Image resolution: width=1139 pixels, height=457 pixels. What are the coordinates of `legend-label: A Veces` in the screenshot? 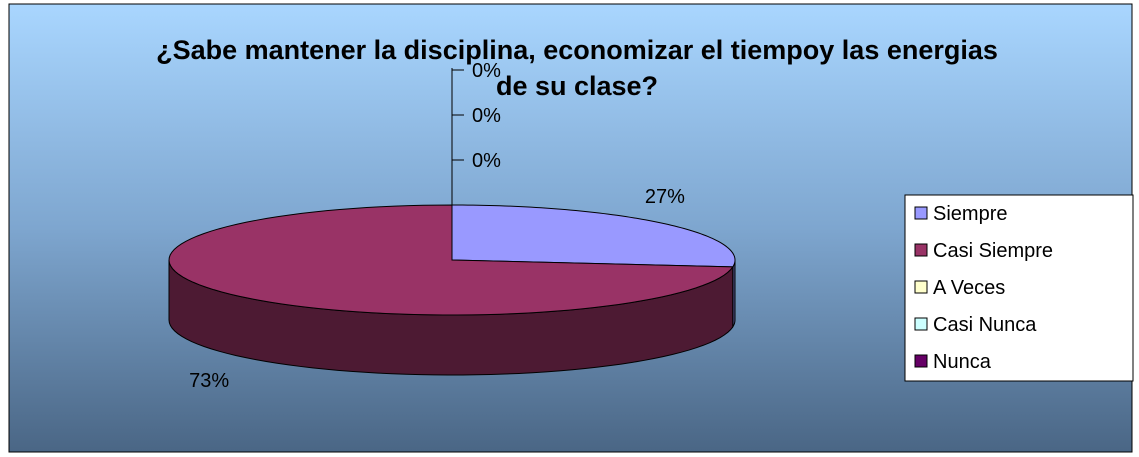 It's located at (969, 288).